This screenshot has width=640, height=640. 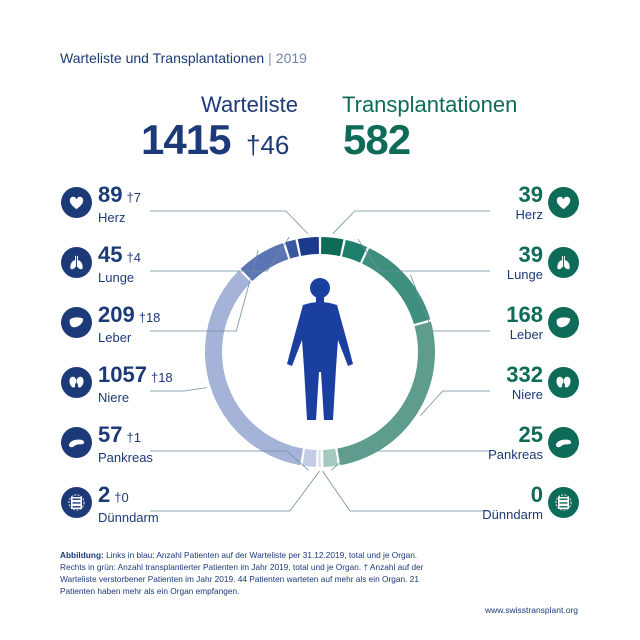 I want to click on waitlist-count: 209, so click(x=116, y=314).